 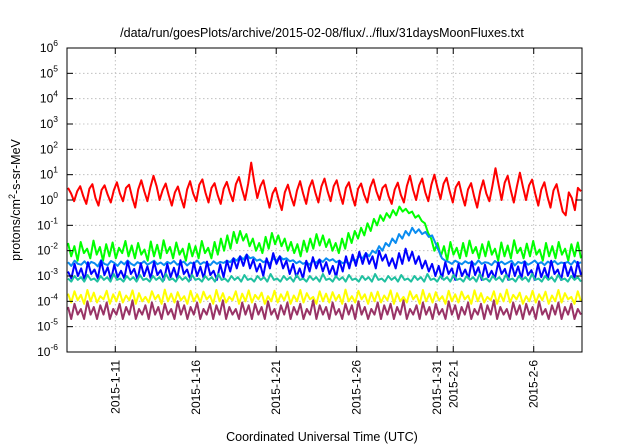 I want to click on y-tick-label: 10⁻³, so click(x=47, y=274).